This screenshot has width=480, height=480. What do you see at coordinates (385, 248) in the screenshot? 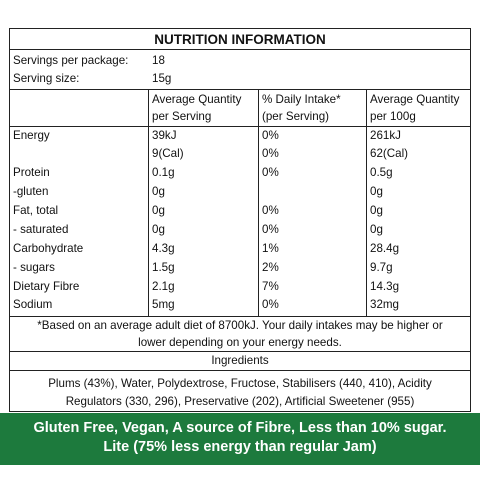
I see `nutrient-per100: 28.4g` at bounding box center [385, 248].